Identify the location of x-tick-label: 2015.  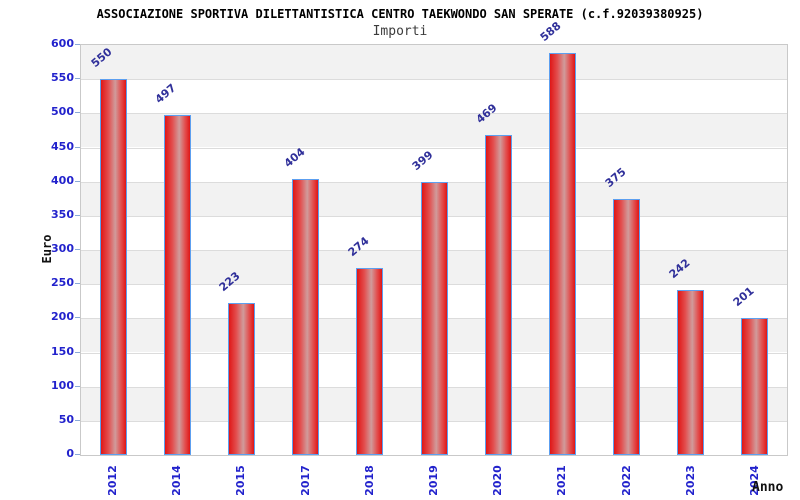
(240, 480).